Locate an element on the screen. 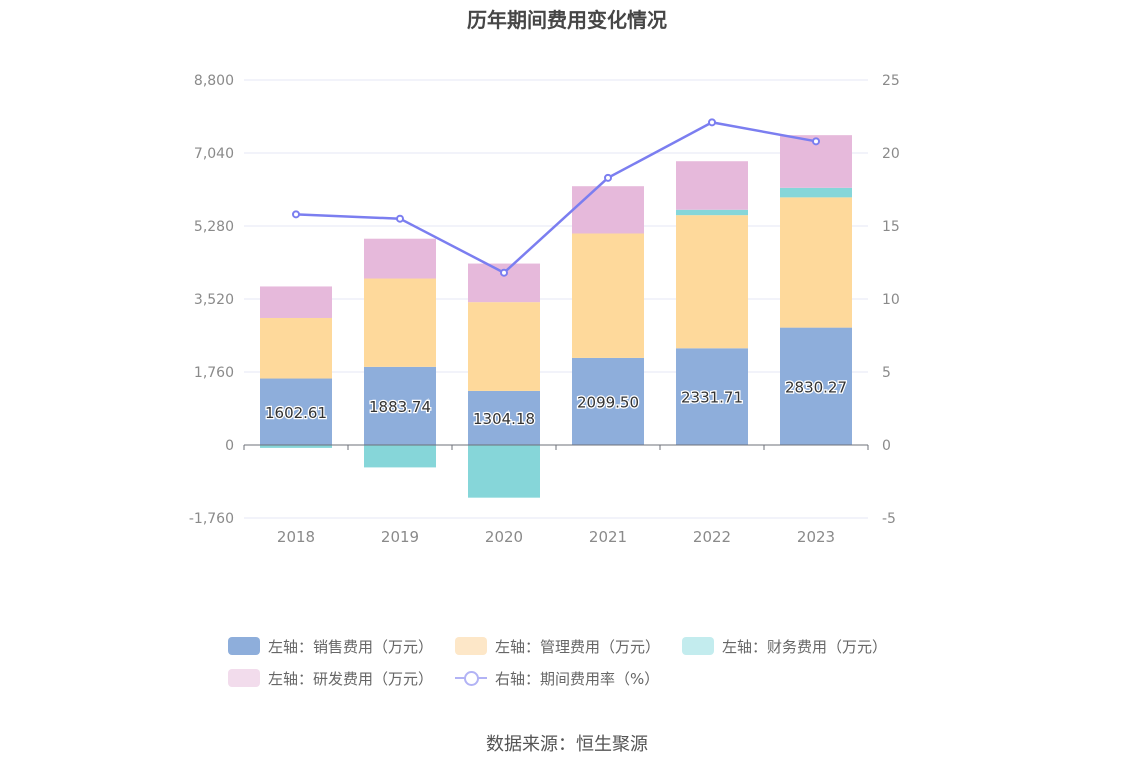 The height and width of the screenshot is (766, 1134). y-right-tick-label: 20 is located at coordinates (891, 154).